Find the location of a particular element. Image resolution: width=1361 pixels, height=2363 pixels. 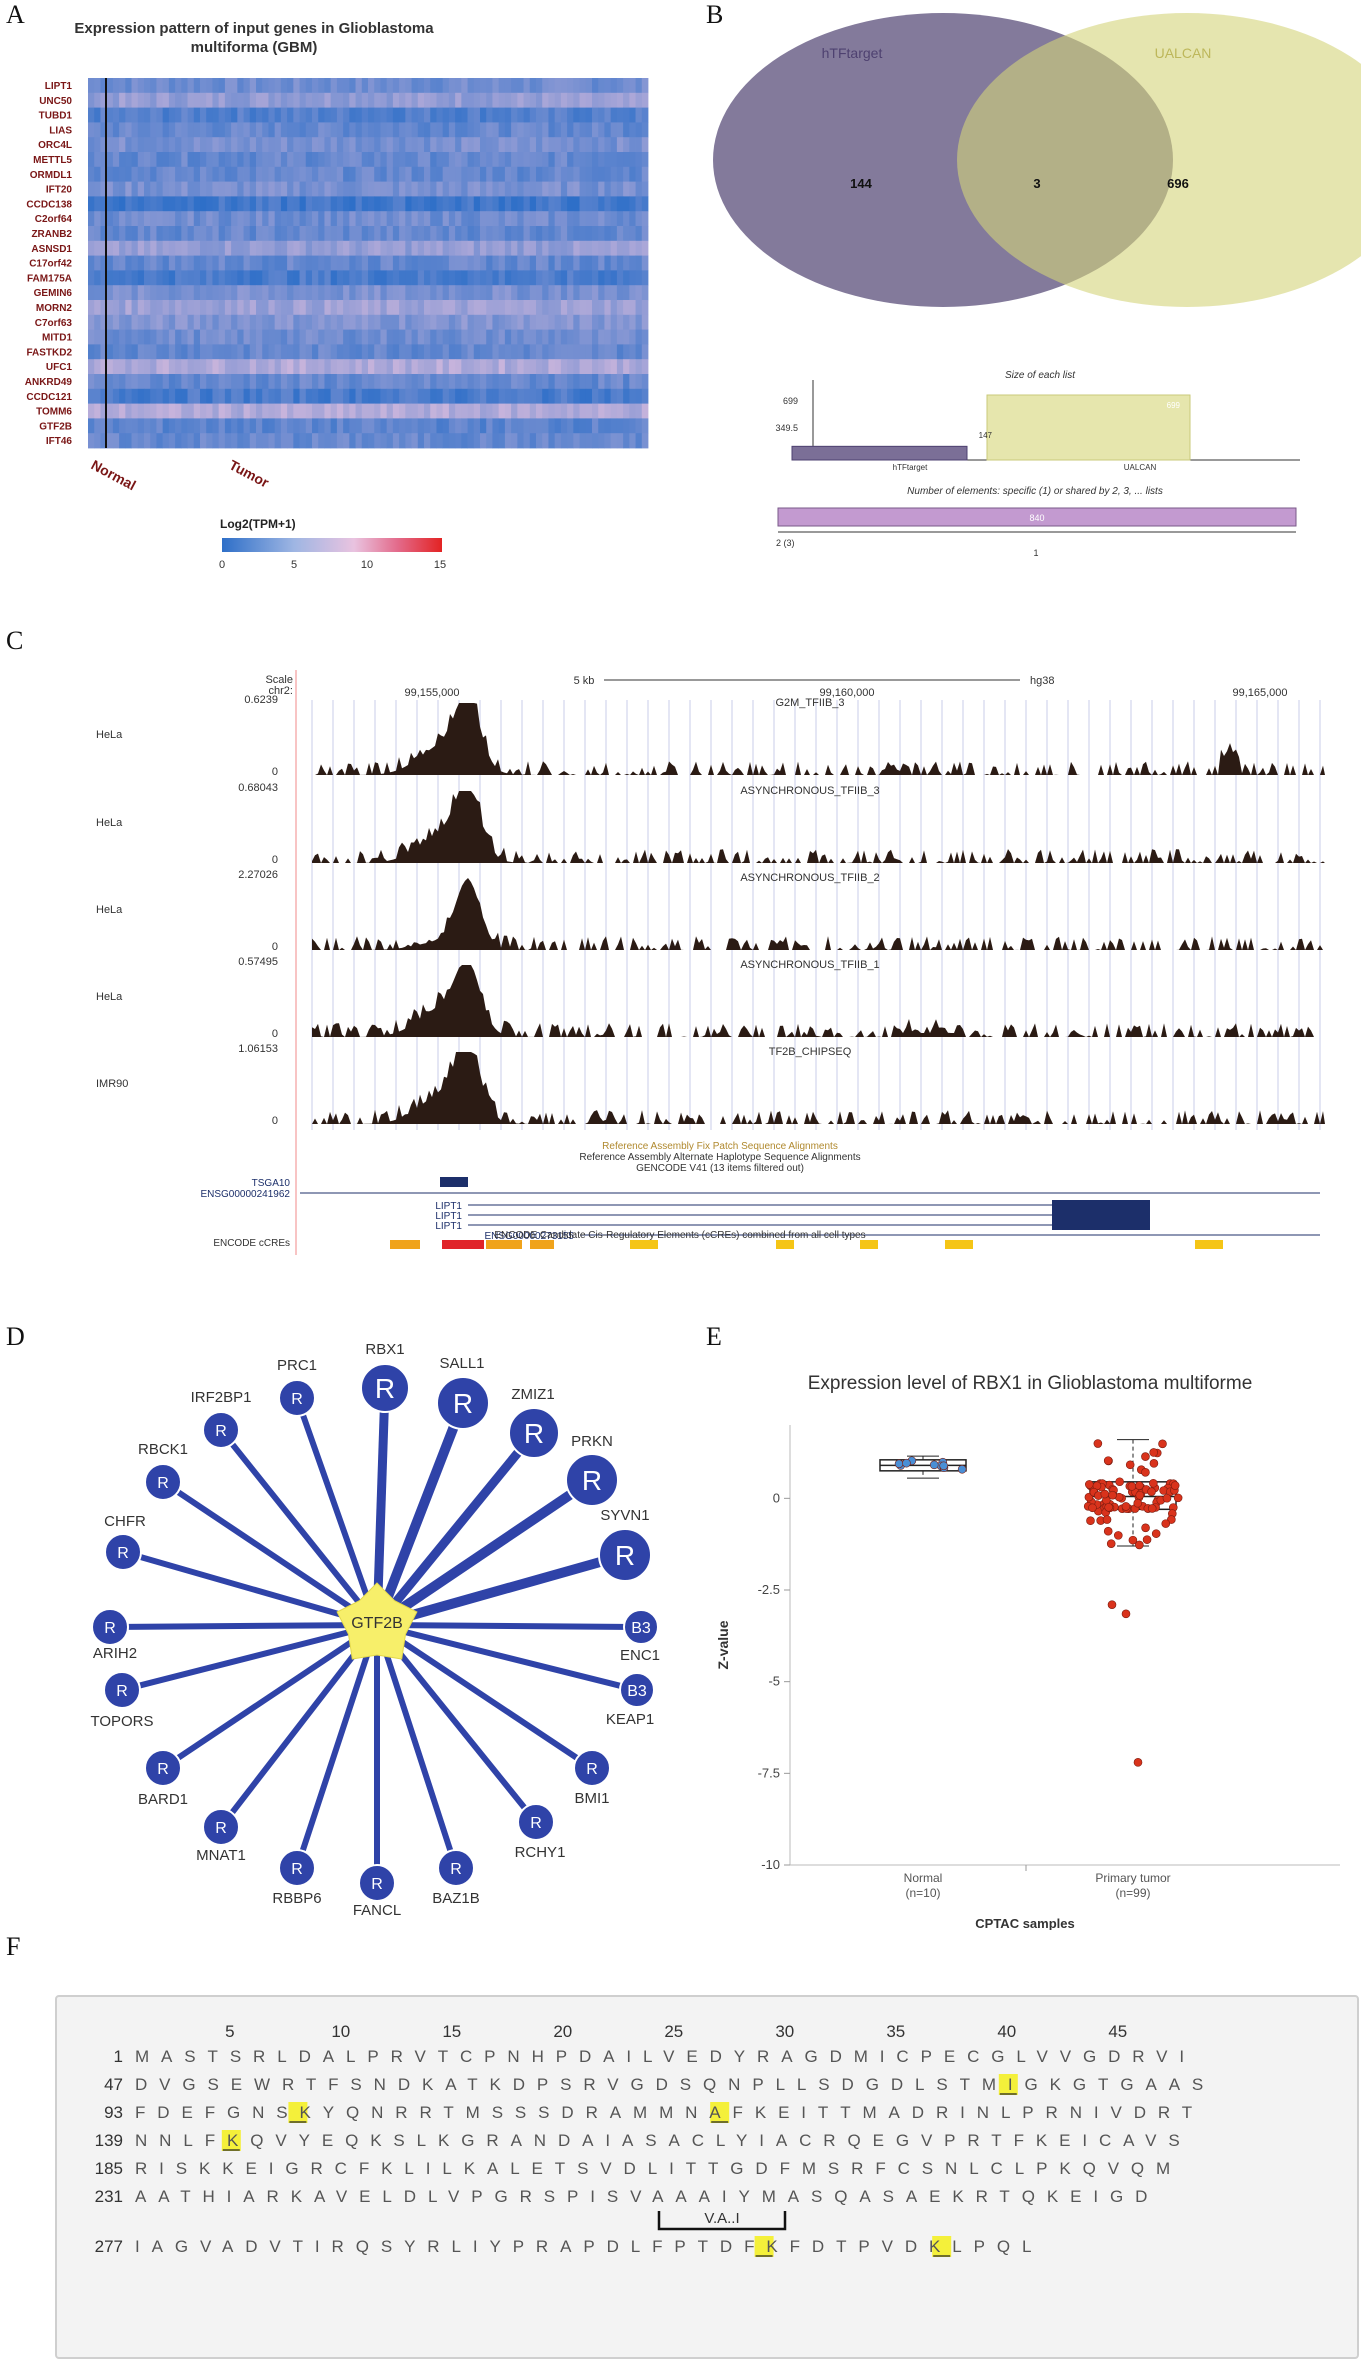

track-max-value: 1.06153 is located at coordinates (258, 1049).